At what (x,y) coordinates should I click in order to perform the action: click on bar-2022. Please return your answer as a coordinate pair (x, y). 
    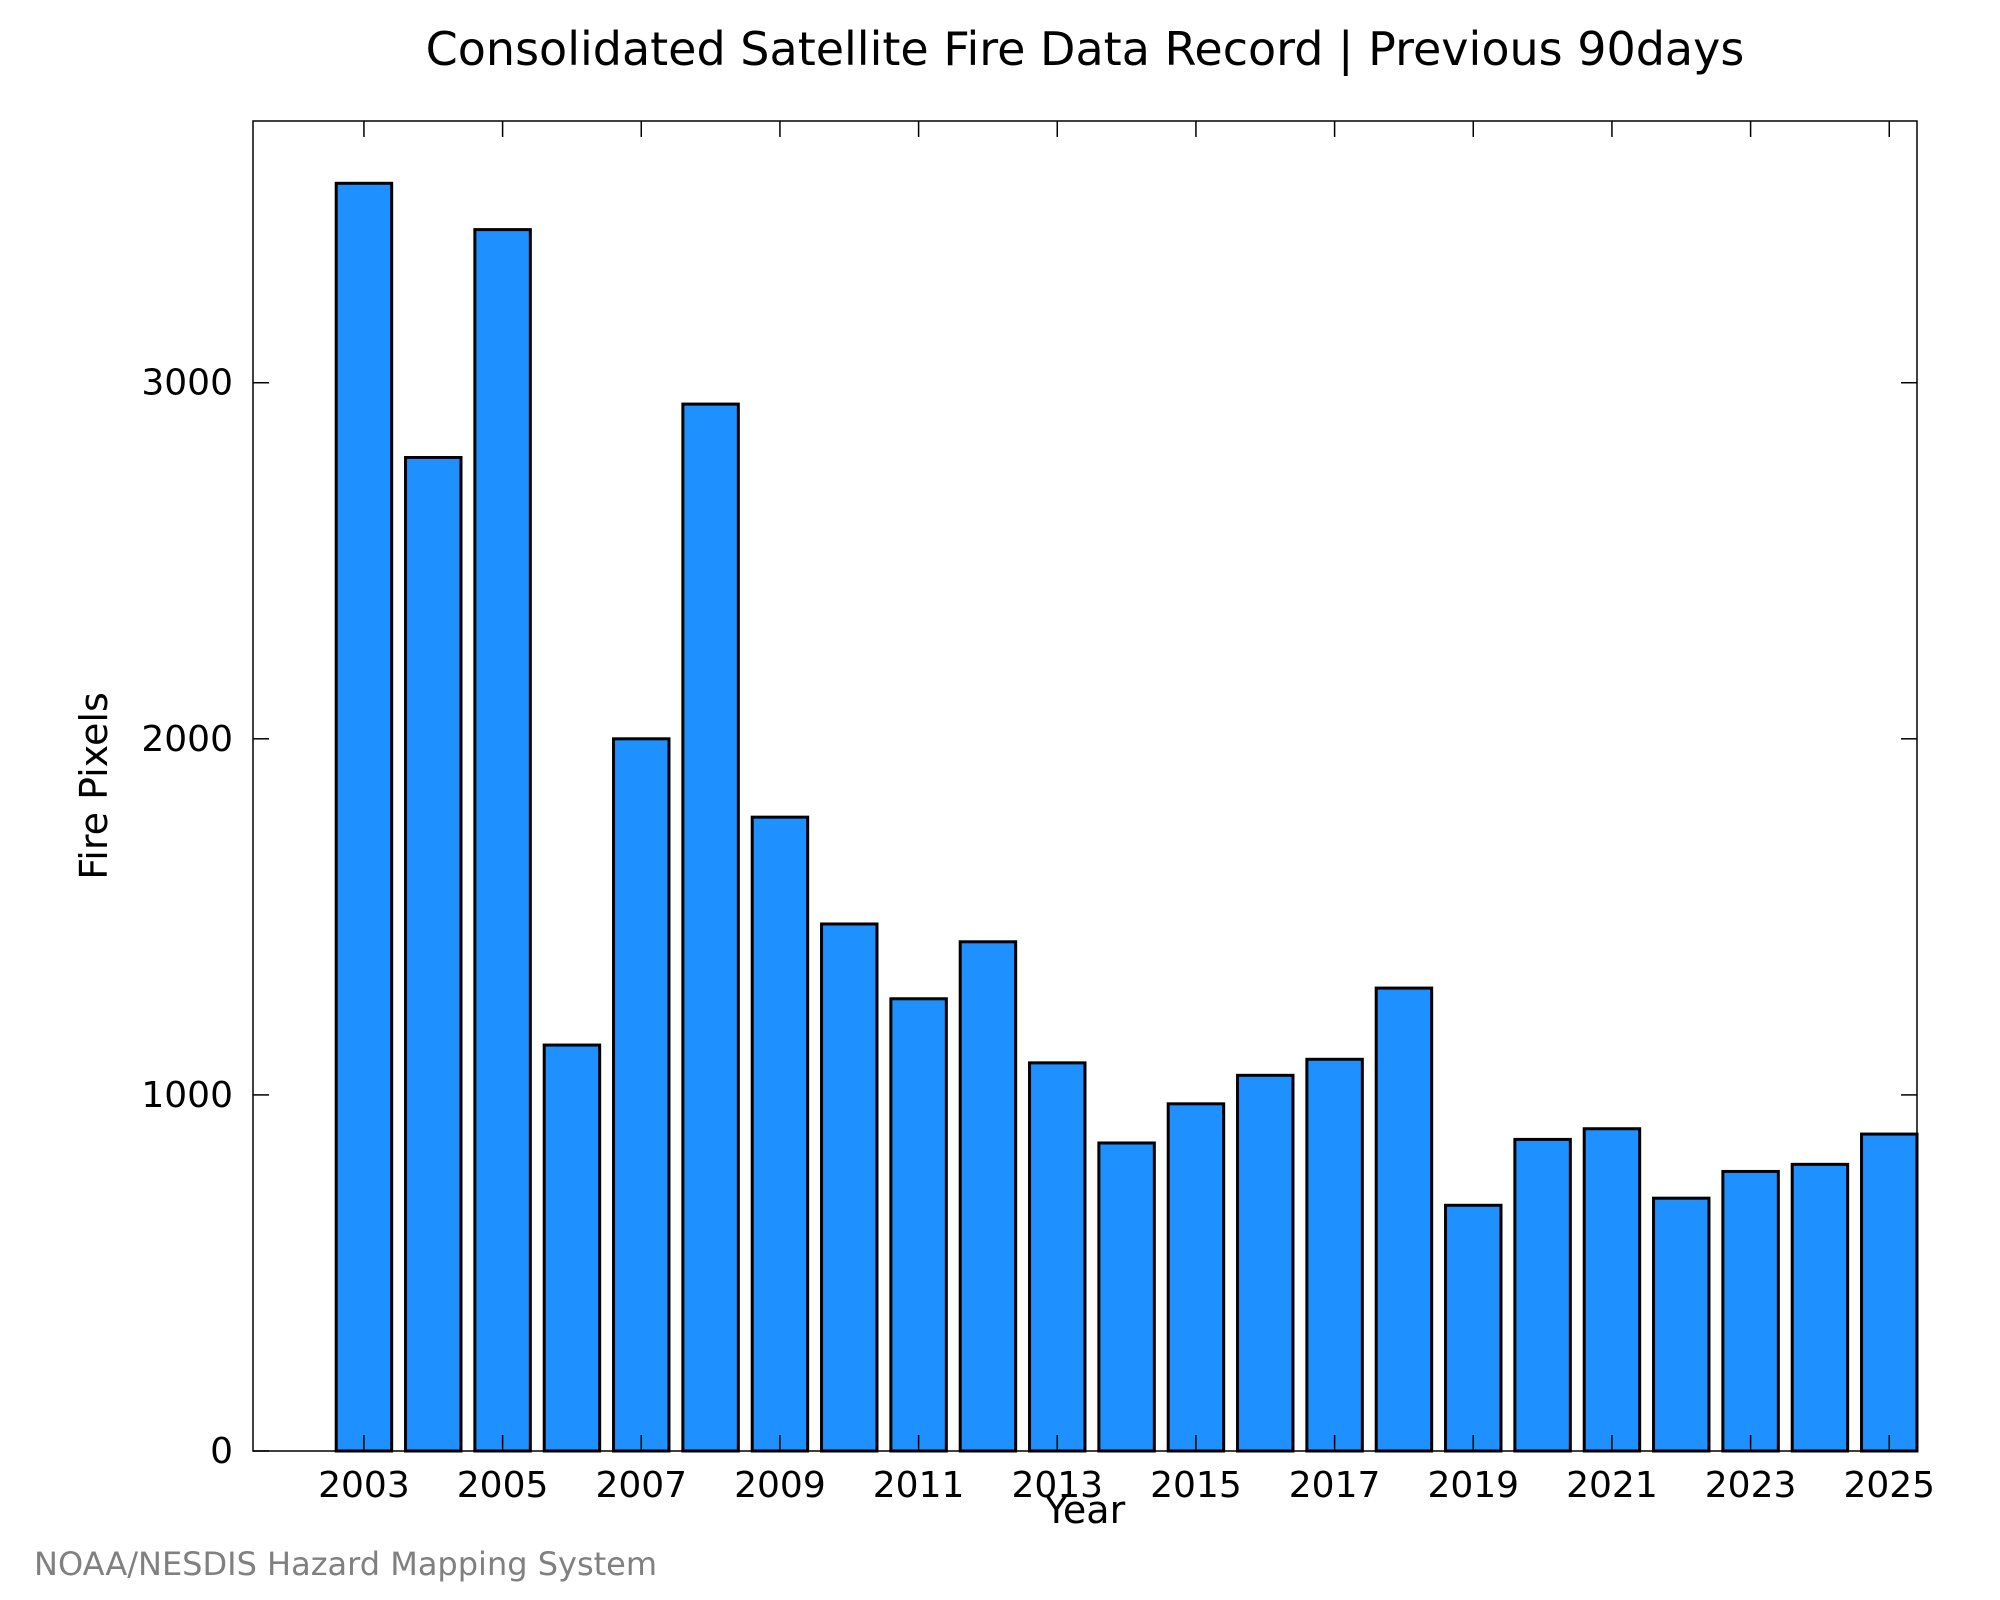
    Looking at the image, I should click on (1681, 1324).